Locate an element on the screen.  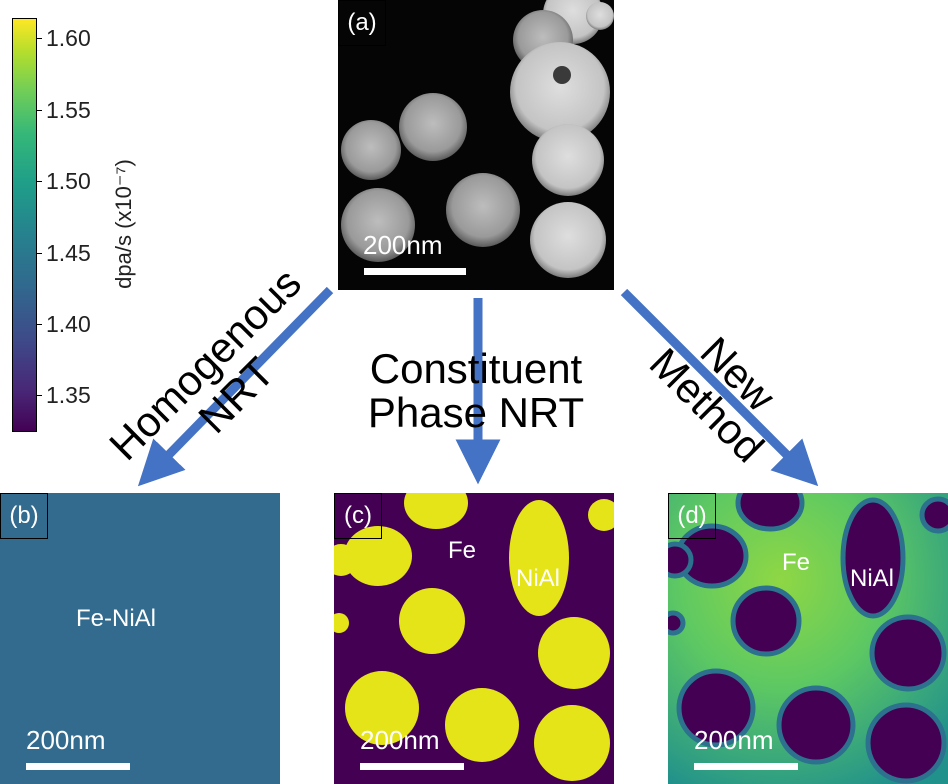
panel-d-new-method-map: (d) Fe NiAl 200nm is located at coordinates (808, 638).